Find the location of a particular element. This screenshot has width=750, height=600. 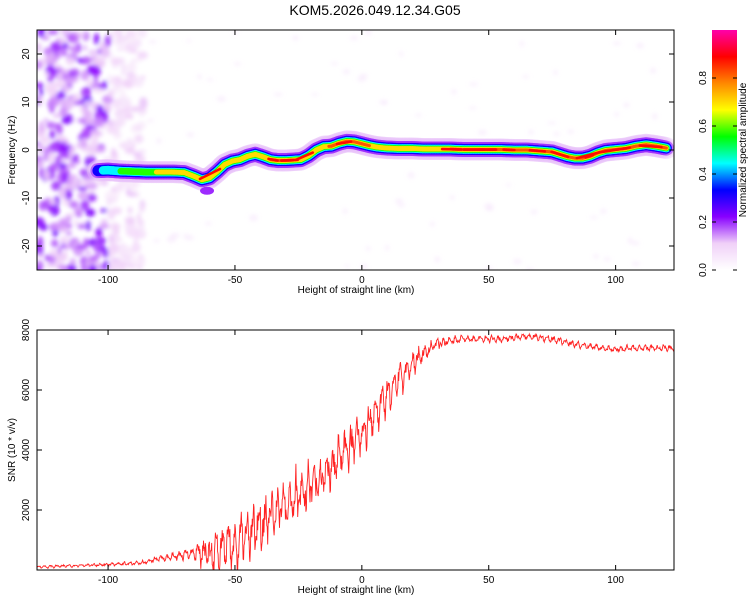

y-tick-label: 2000 is located at coordinates (26, 509).